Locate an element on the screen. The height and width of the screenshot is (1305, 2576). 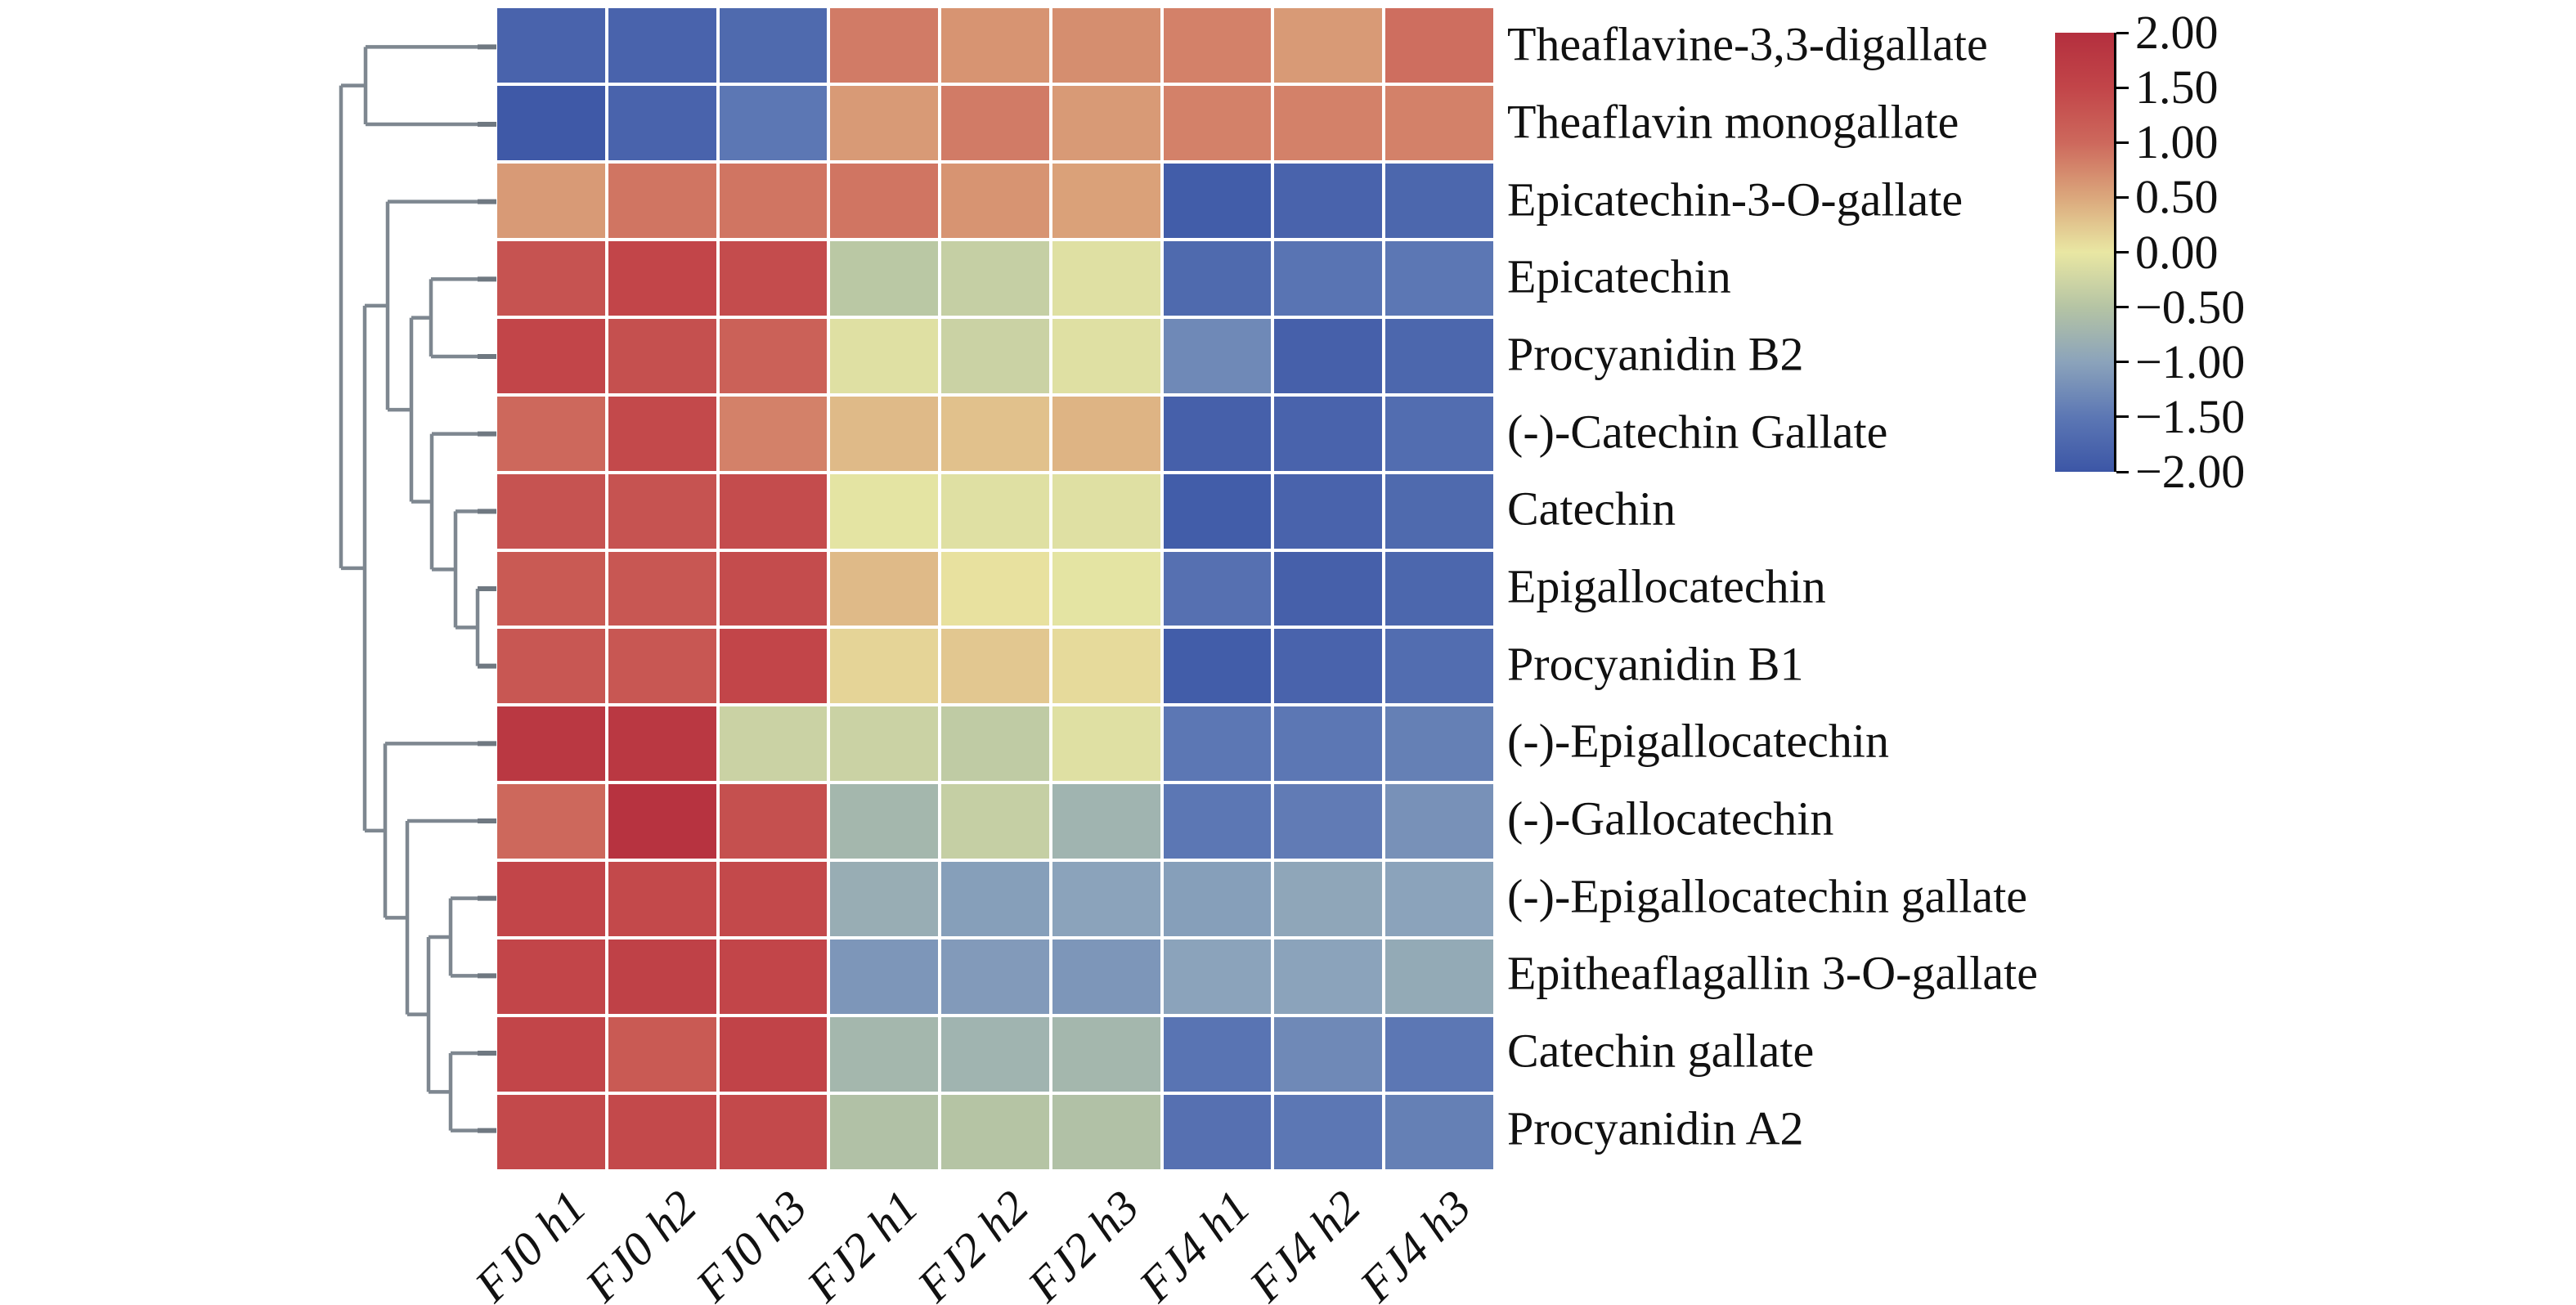
row-label: Epigallocatechin is located at coordinates (1667, 586).